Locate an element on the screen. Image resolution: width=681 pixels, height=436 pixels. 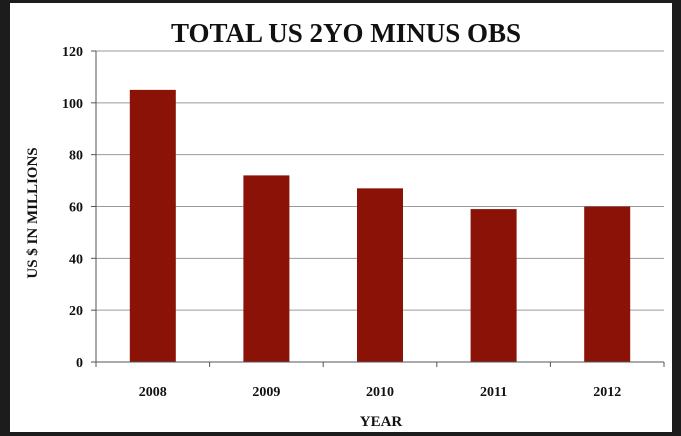
bar-2009 is located at coordinates (266, 268).